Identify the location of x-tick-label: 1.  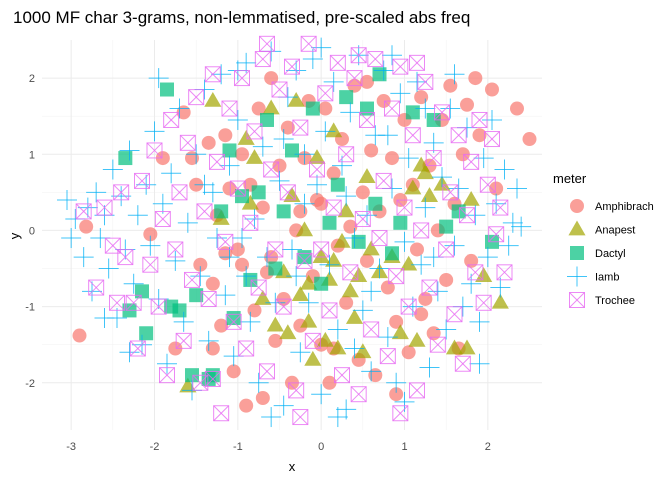
(404, 447).